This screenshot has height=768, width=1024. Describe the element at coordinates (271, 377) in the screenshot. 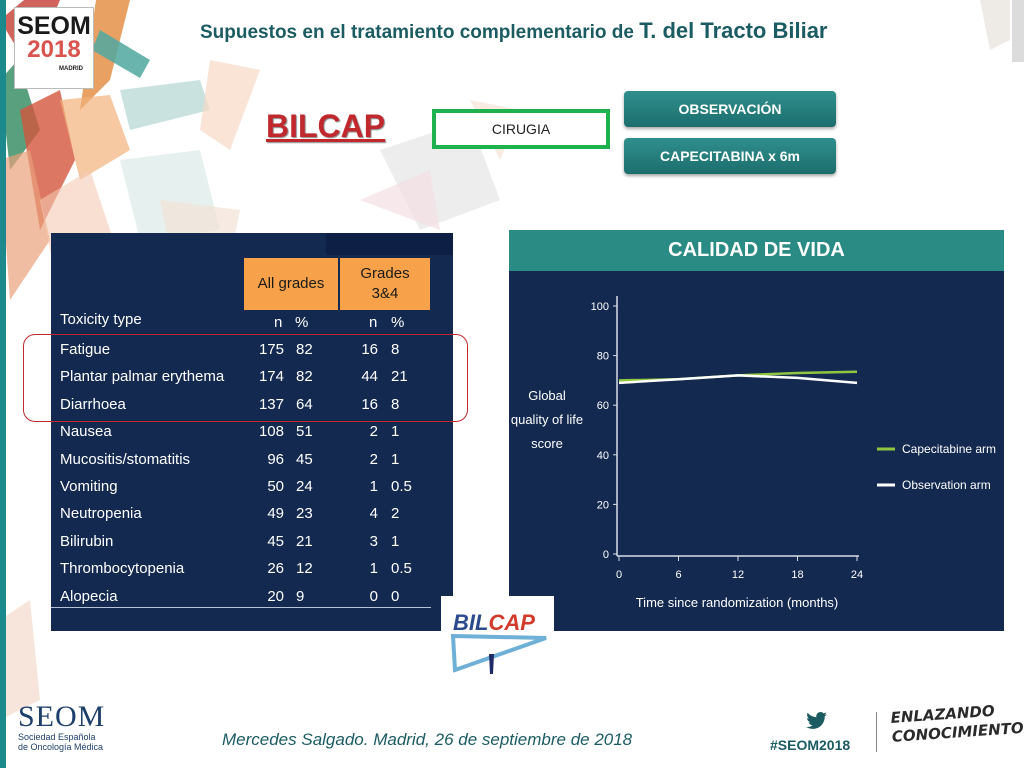

I see `cell-all-grades-n: 174` at that location.